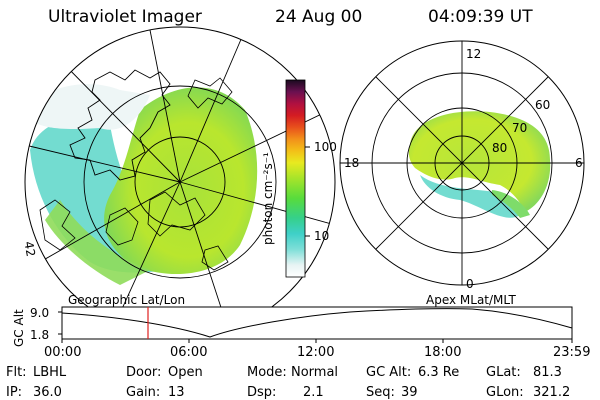  What do you see at coordinates (552, 392) in the screenshot?
I see `glon-value: 321.2` at bounding box center [552, 392].